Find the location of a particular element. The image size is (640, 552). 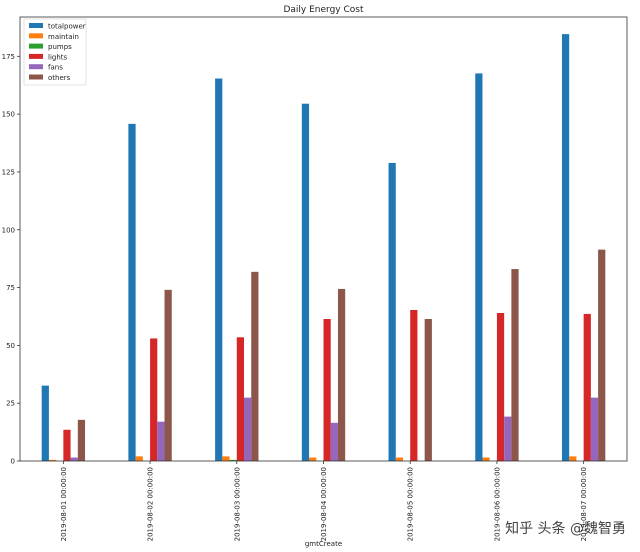

y-tick-label: 125 is located at coordinates (8, 172).